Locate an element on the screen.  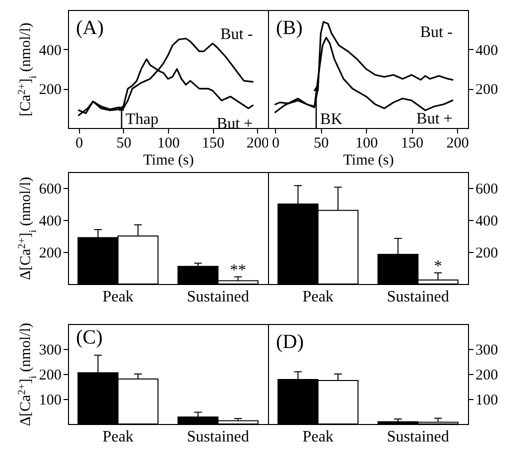
annotation: BK is located at coordinates (331, 119).